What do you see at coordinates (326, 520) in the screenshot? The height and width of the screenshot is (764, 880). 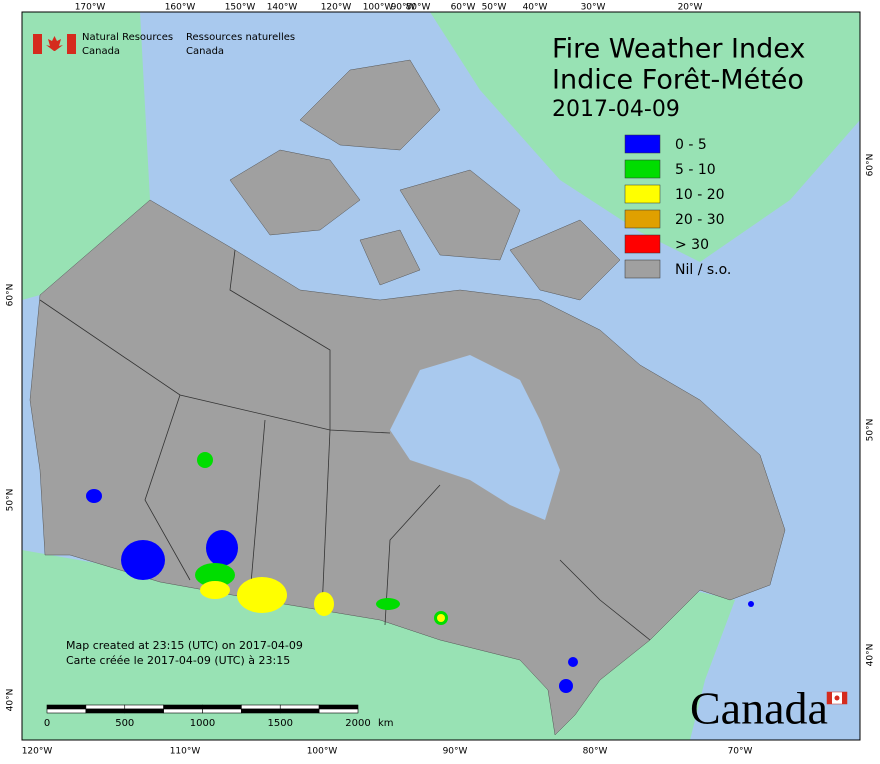 I see `sk-mb-boundary` at bounding box center [326, 520].